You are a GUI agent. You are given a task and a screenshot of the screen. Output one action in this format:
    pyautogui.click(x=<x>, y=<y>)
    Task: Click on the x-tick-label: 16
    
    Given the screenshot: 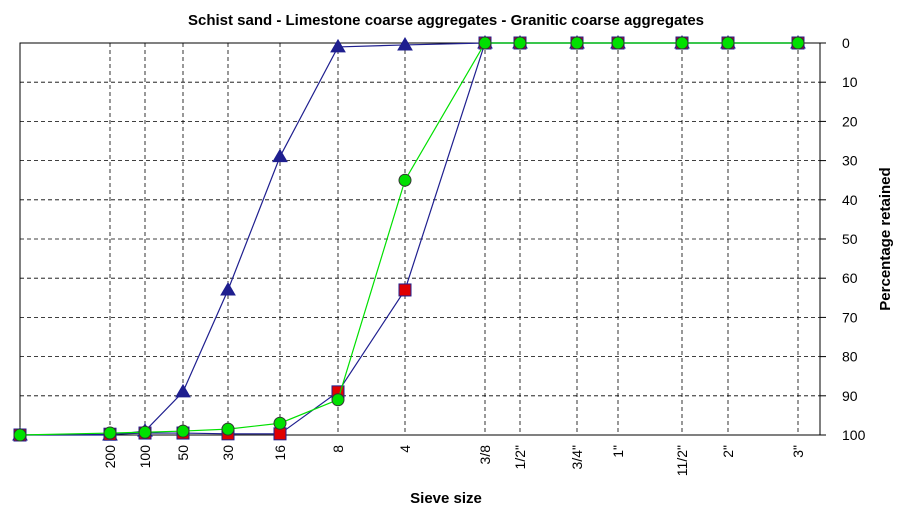 What is the action you would take?
    pyautogui.click(x=280, y=453)
    